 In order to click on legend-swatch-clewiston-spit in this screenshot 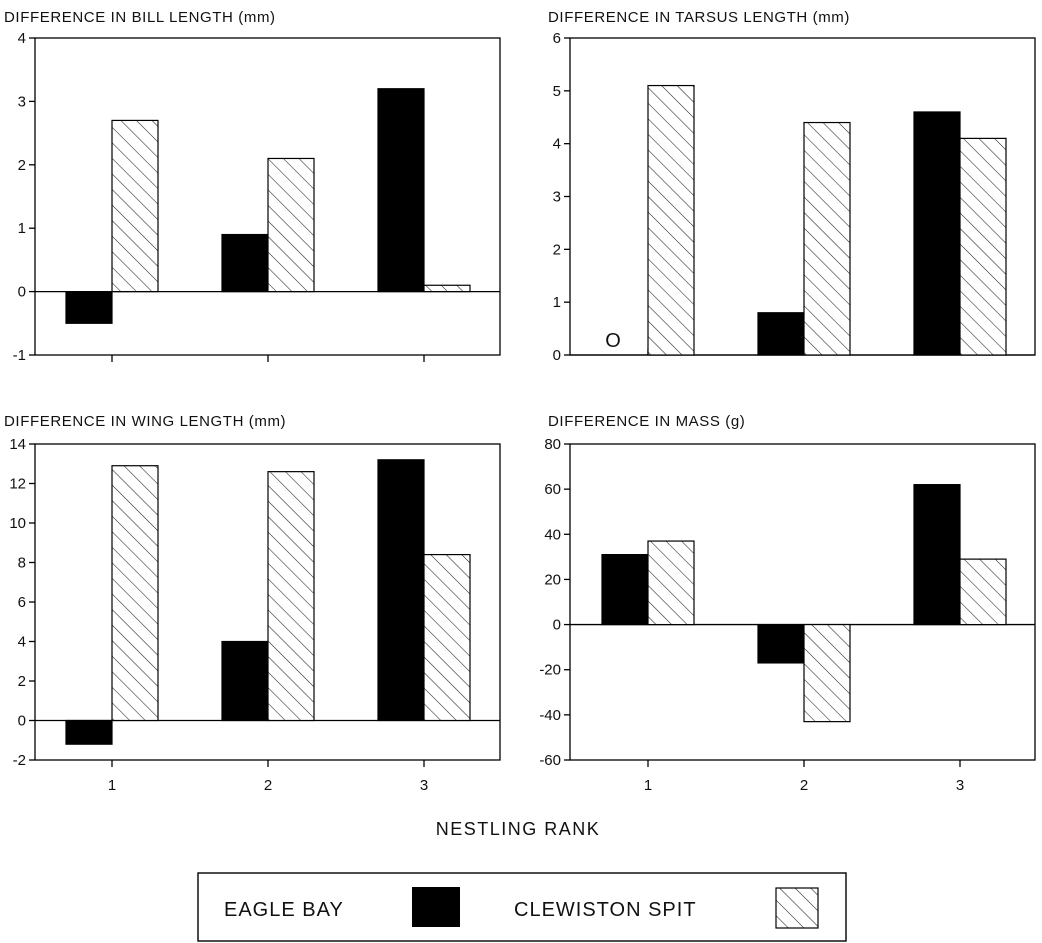, I will do `click(797, 908)`.